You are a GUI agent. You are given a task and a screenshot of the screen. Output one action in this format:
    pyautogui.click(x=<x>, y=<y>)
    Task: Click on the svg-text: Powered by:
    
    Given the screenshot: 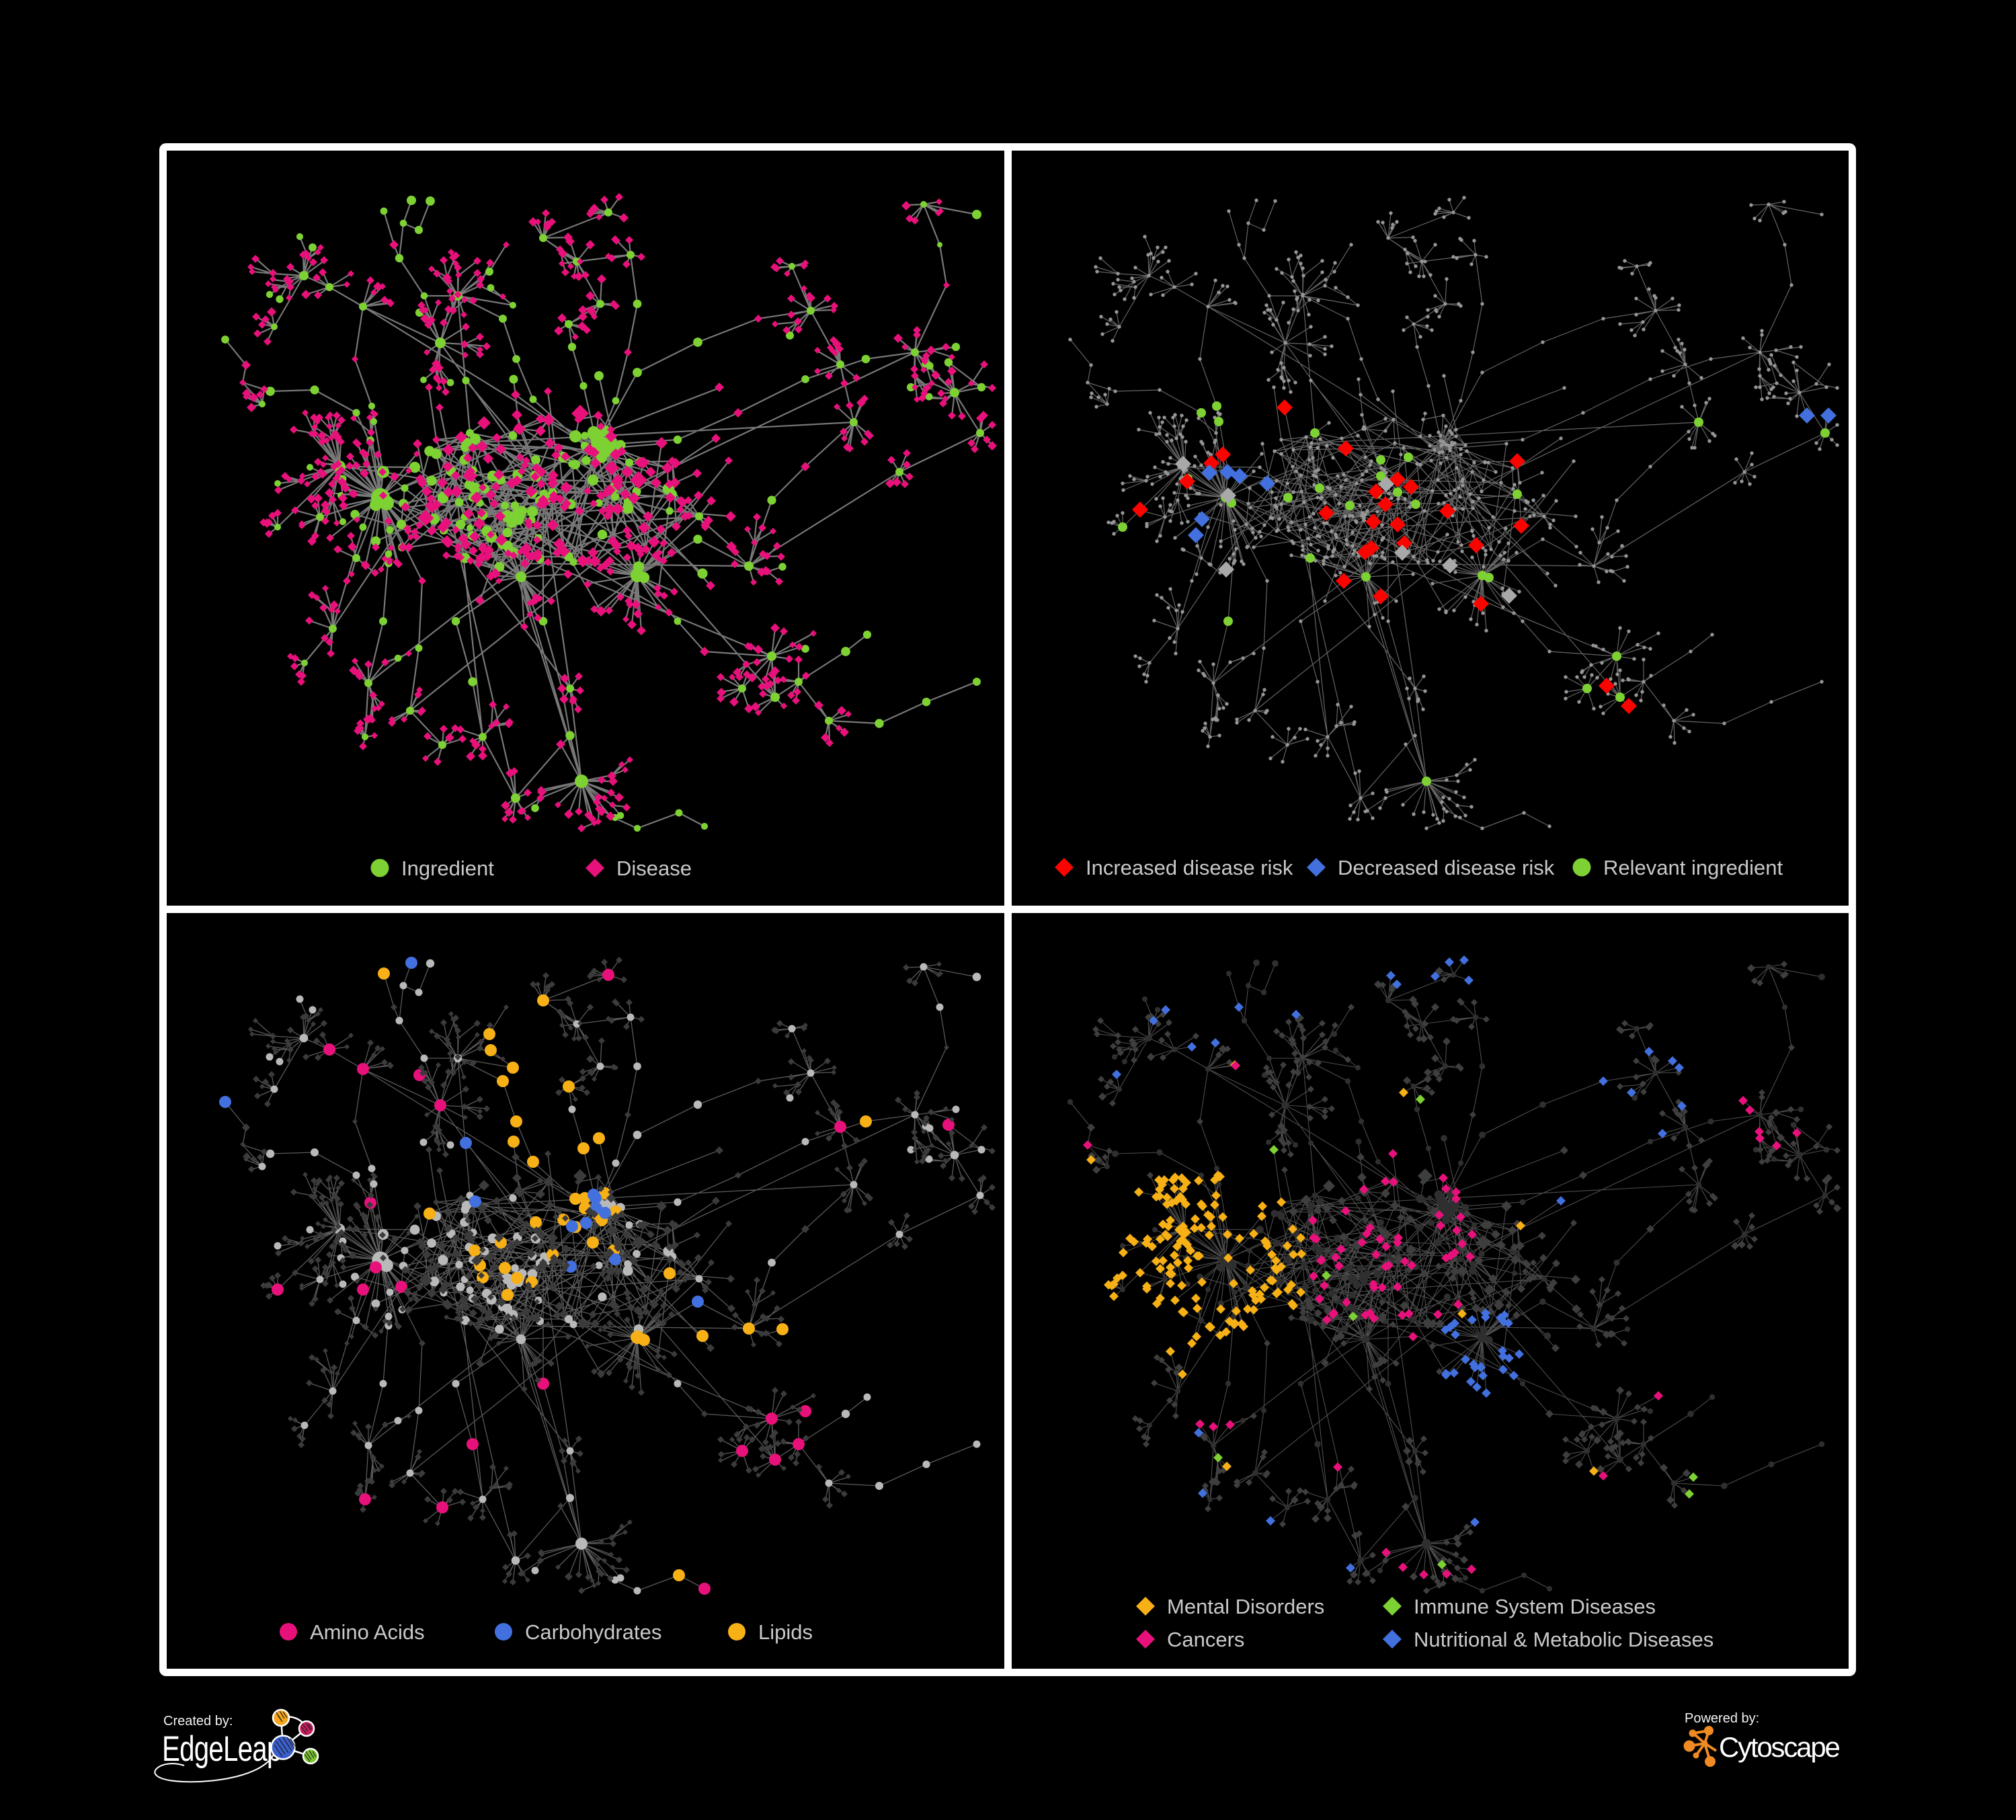 What is the action you would take?
    pyautogui.click(x=1722, y=1718)
    